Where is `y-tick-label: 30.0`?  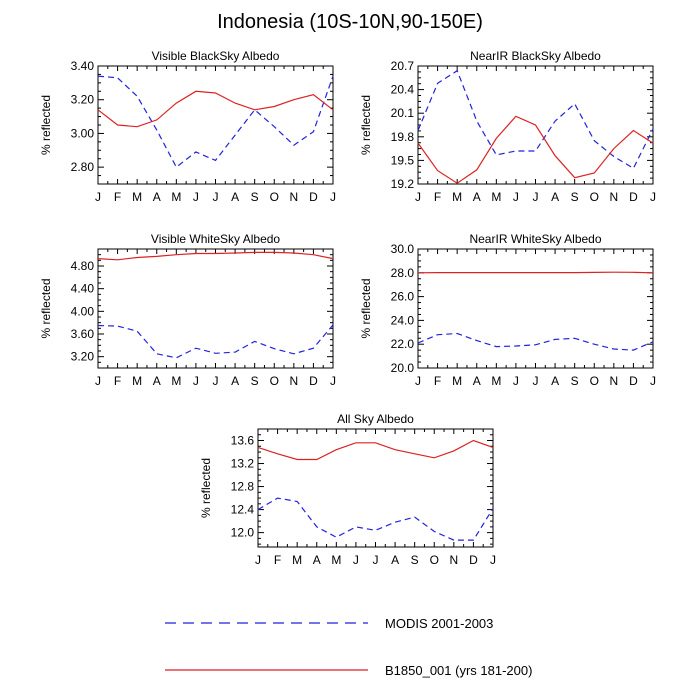
y-tick-label: 30.0 is located at coordinates (403, 249).